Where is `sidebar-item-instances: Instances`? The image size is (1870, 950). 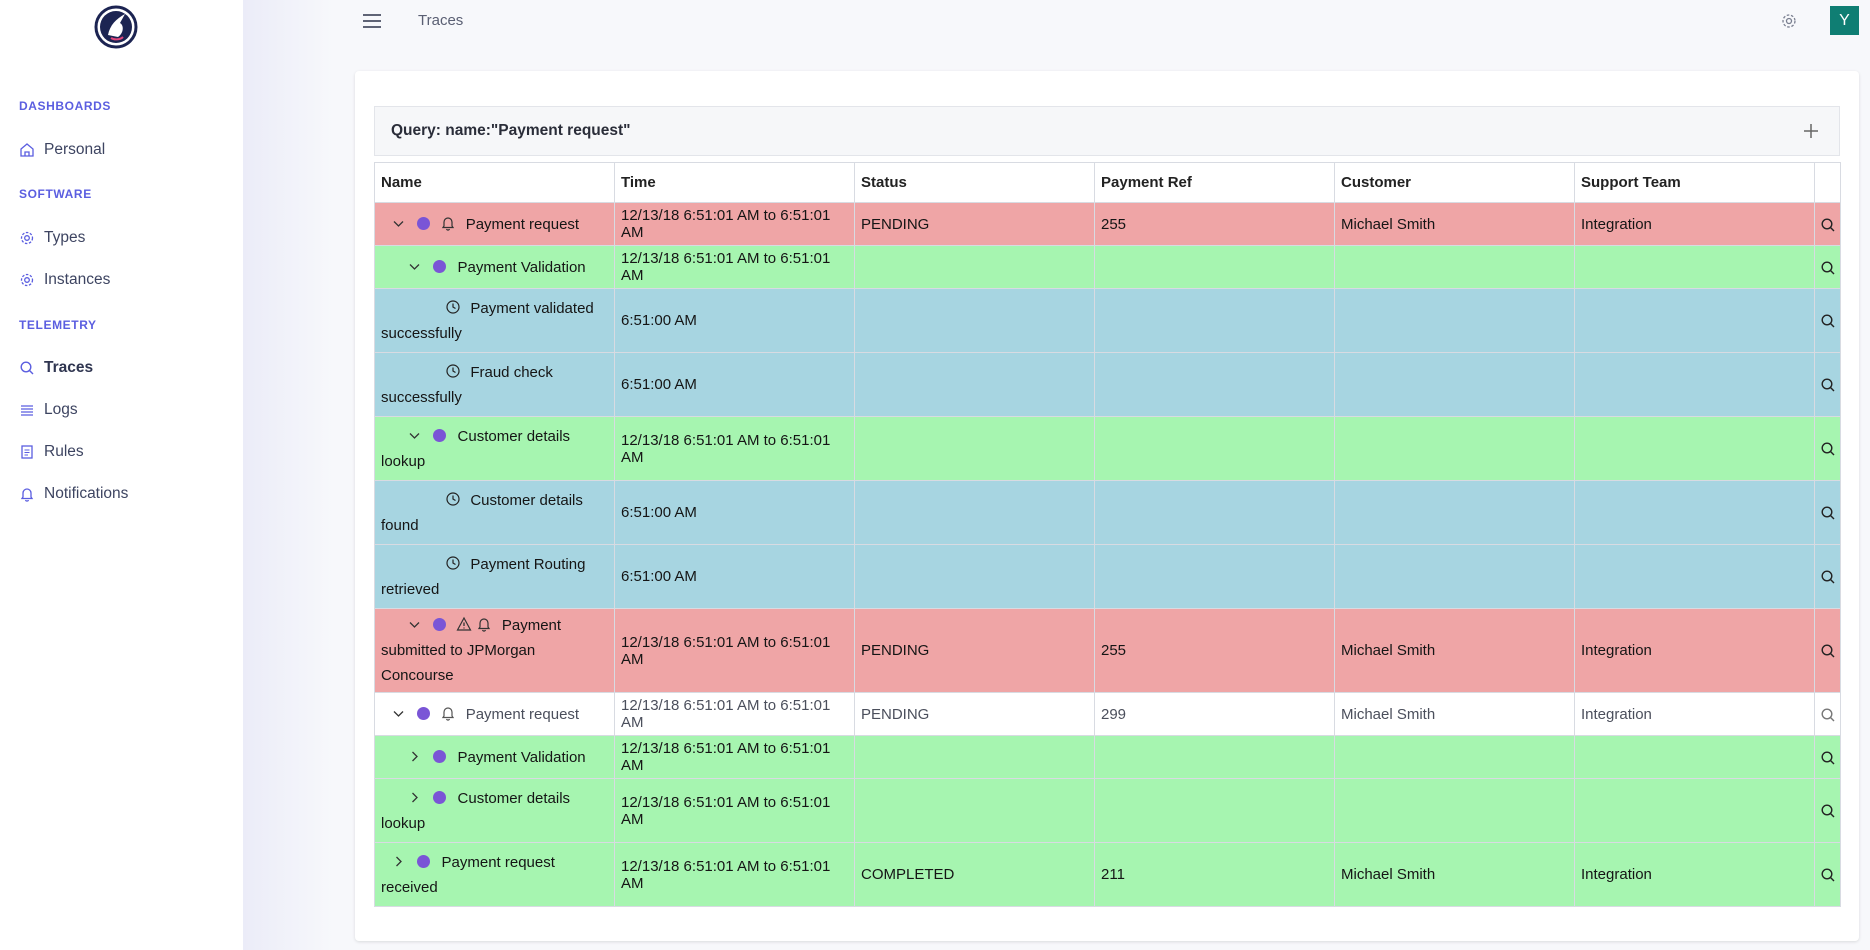 sidebar-item-instances: Instances is located at coordinates (64, 280).